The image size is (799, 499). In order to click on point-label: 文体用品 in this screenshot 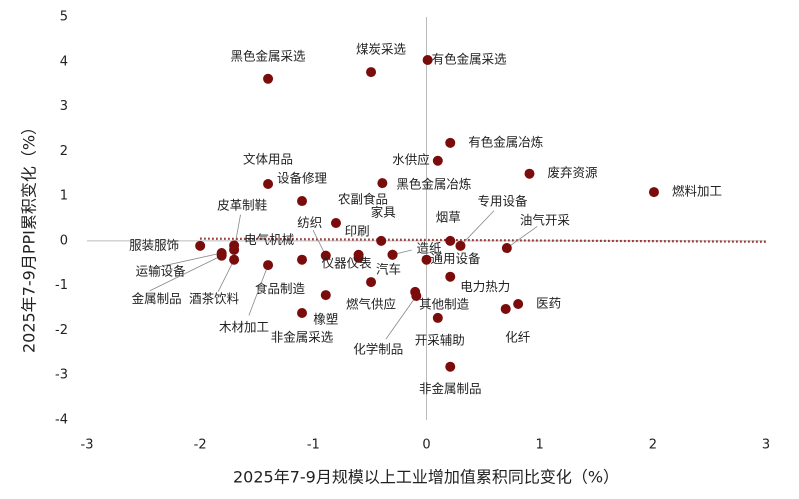, I will do `click(268, 159)`.